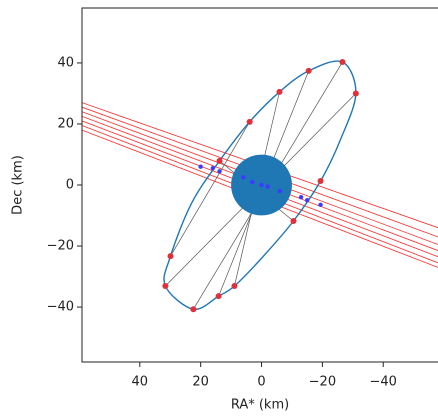 This screenshot has width=438, height=419. Describe the element at coordinates (70, 185) in the screenshot. I see `y-tick-label: 0` at that location.